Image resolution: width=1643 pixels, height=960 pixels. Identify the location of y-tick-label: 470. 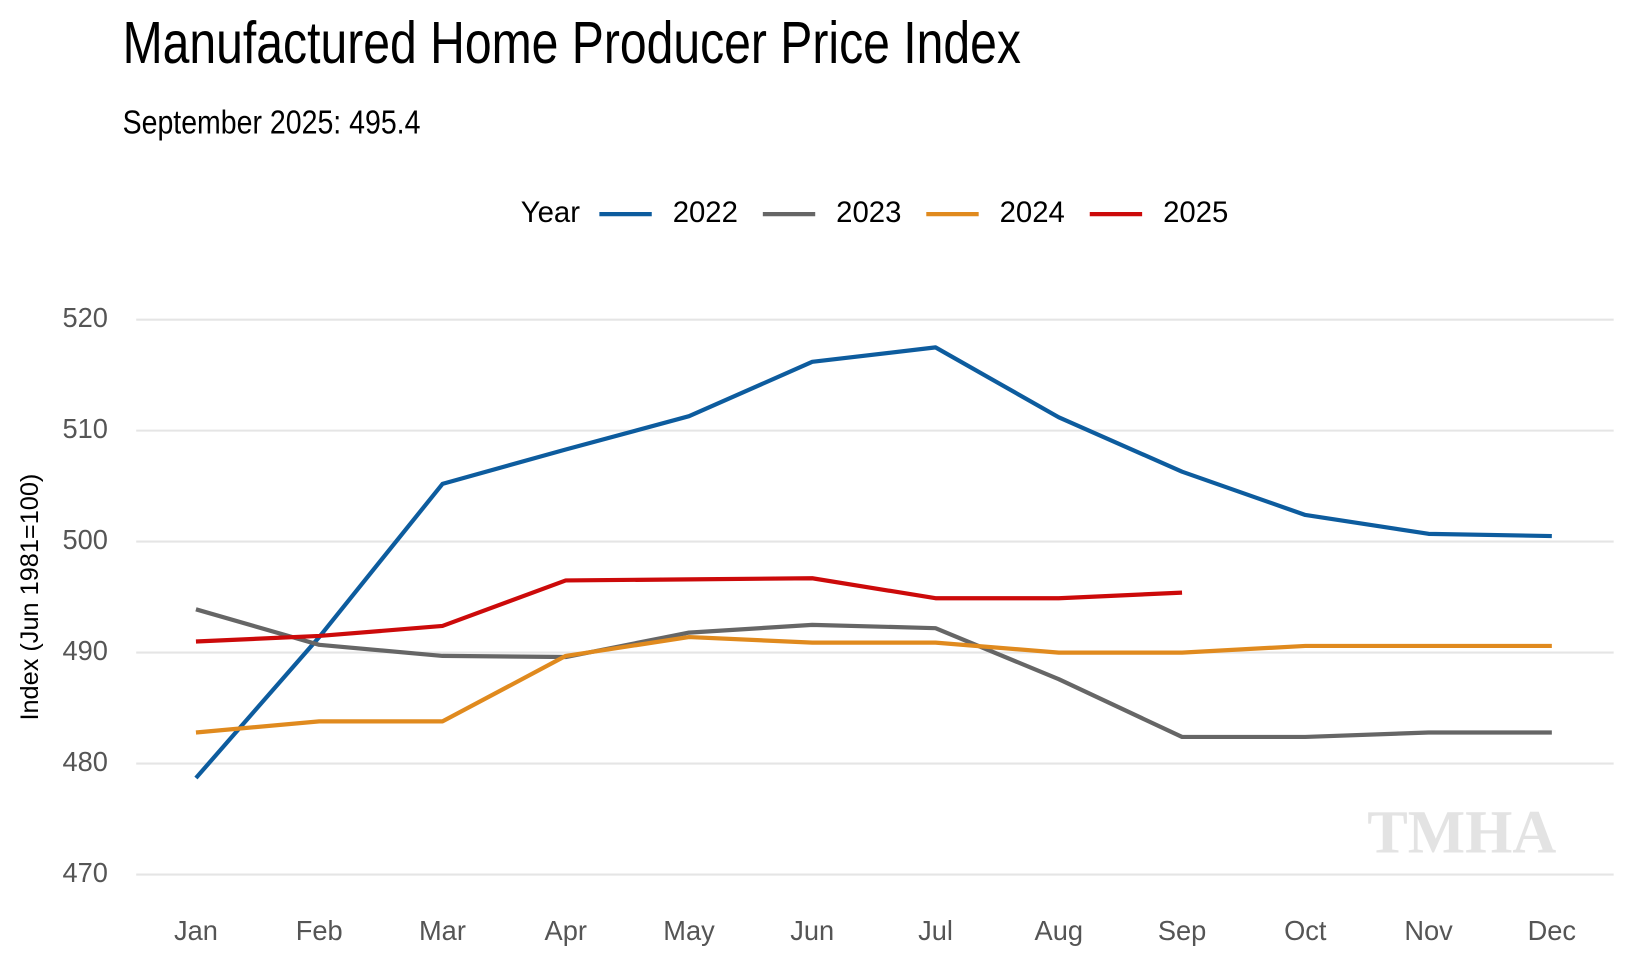
(84, 872).